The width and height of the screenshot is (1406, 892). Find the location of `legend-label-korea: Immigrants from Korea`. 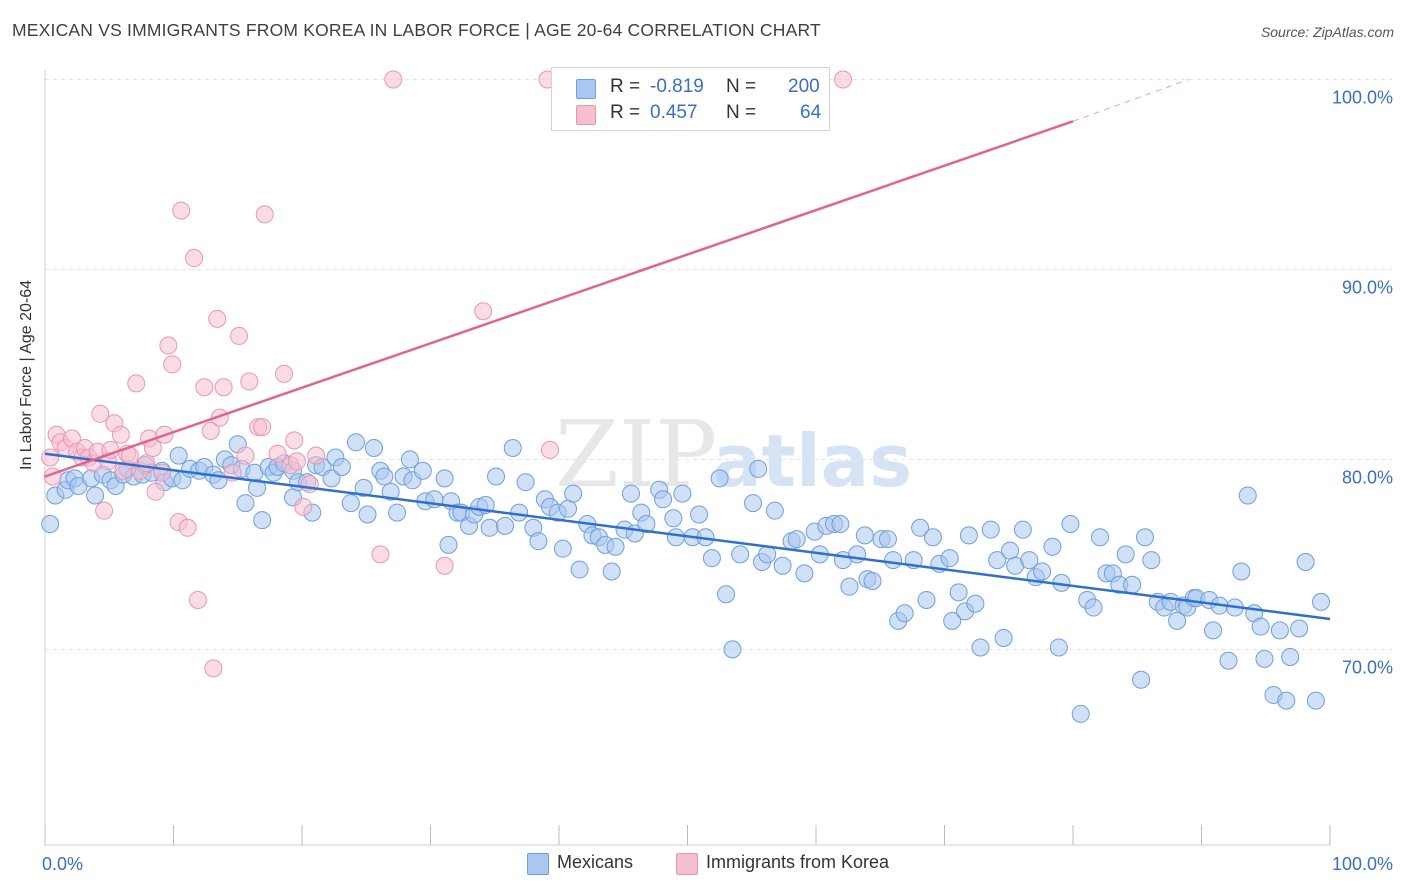

legend-label-korea: Immigrants from Korea is located at coordinates (798, 862).